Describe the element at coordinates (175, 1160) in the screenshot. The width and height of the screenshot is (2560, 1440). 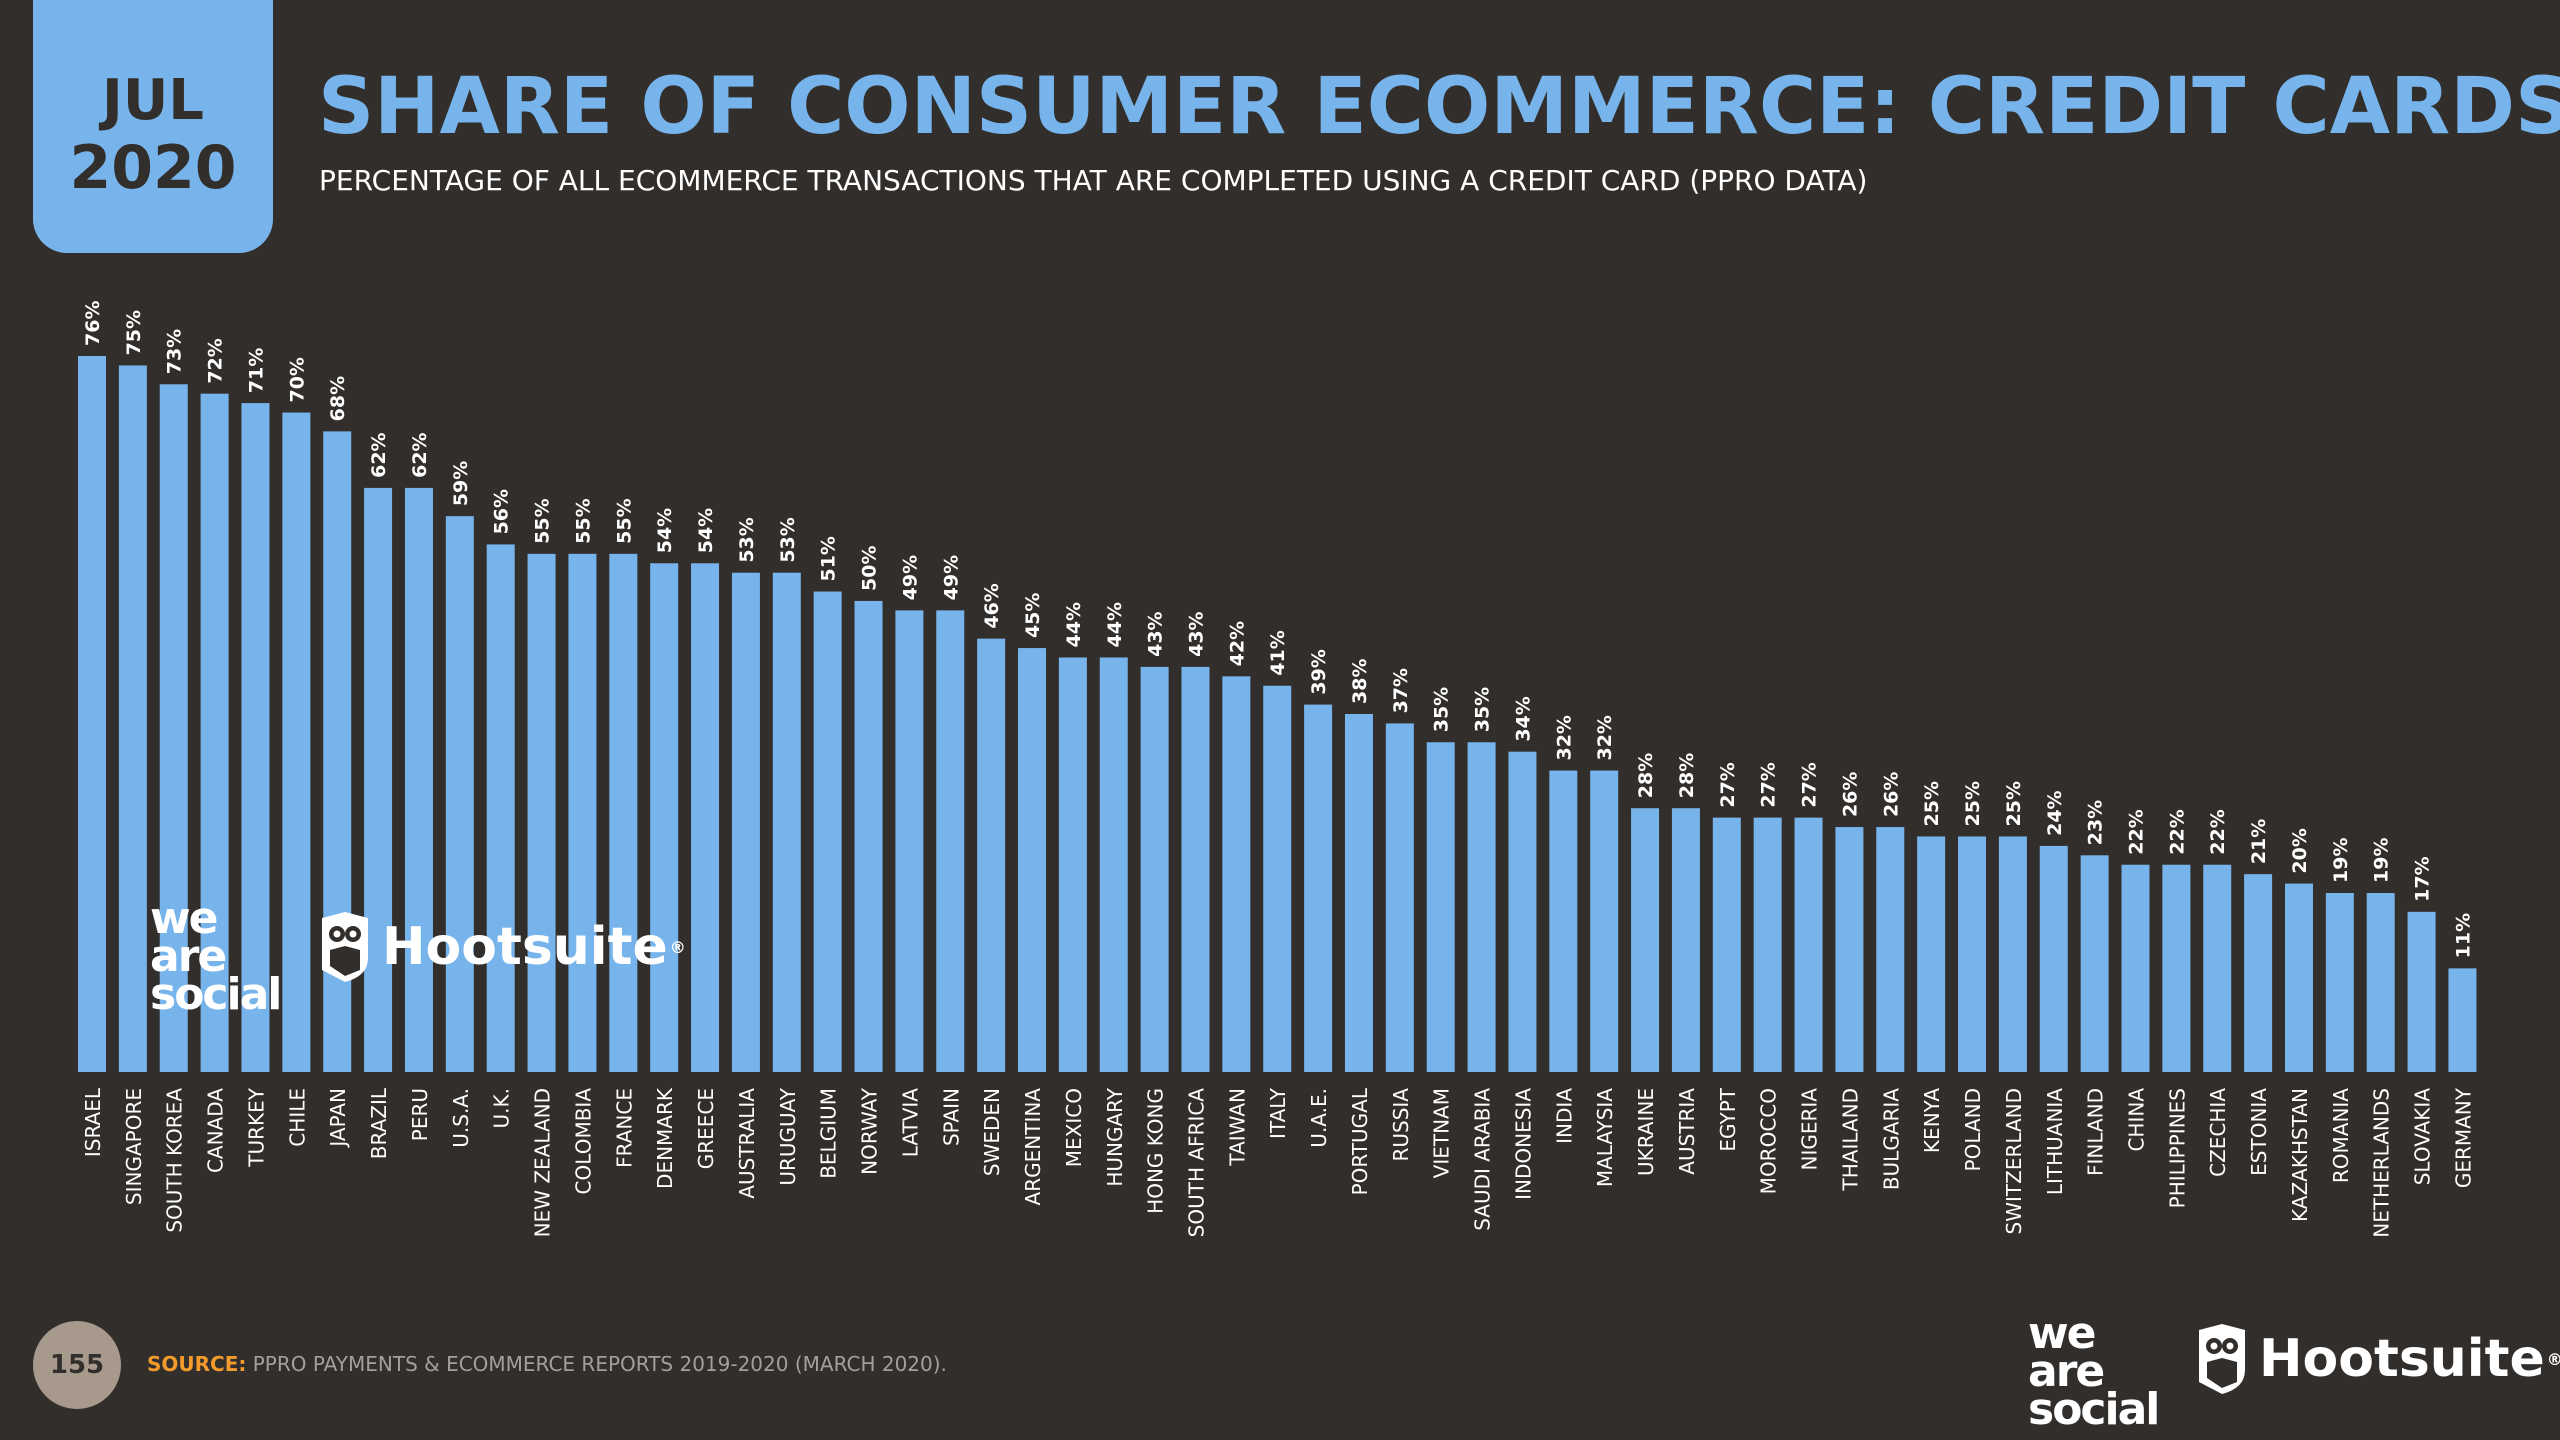
I see `category-label: SOUTH KOREA` at that location.